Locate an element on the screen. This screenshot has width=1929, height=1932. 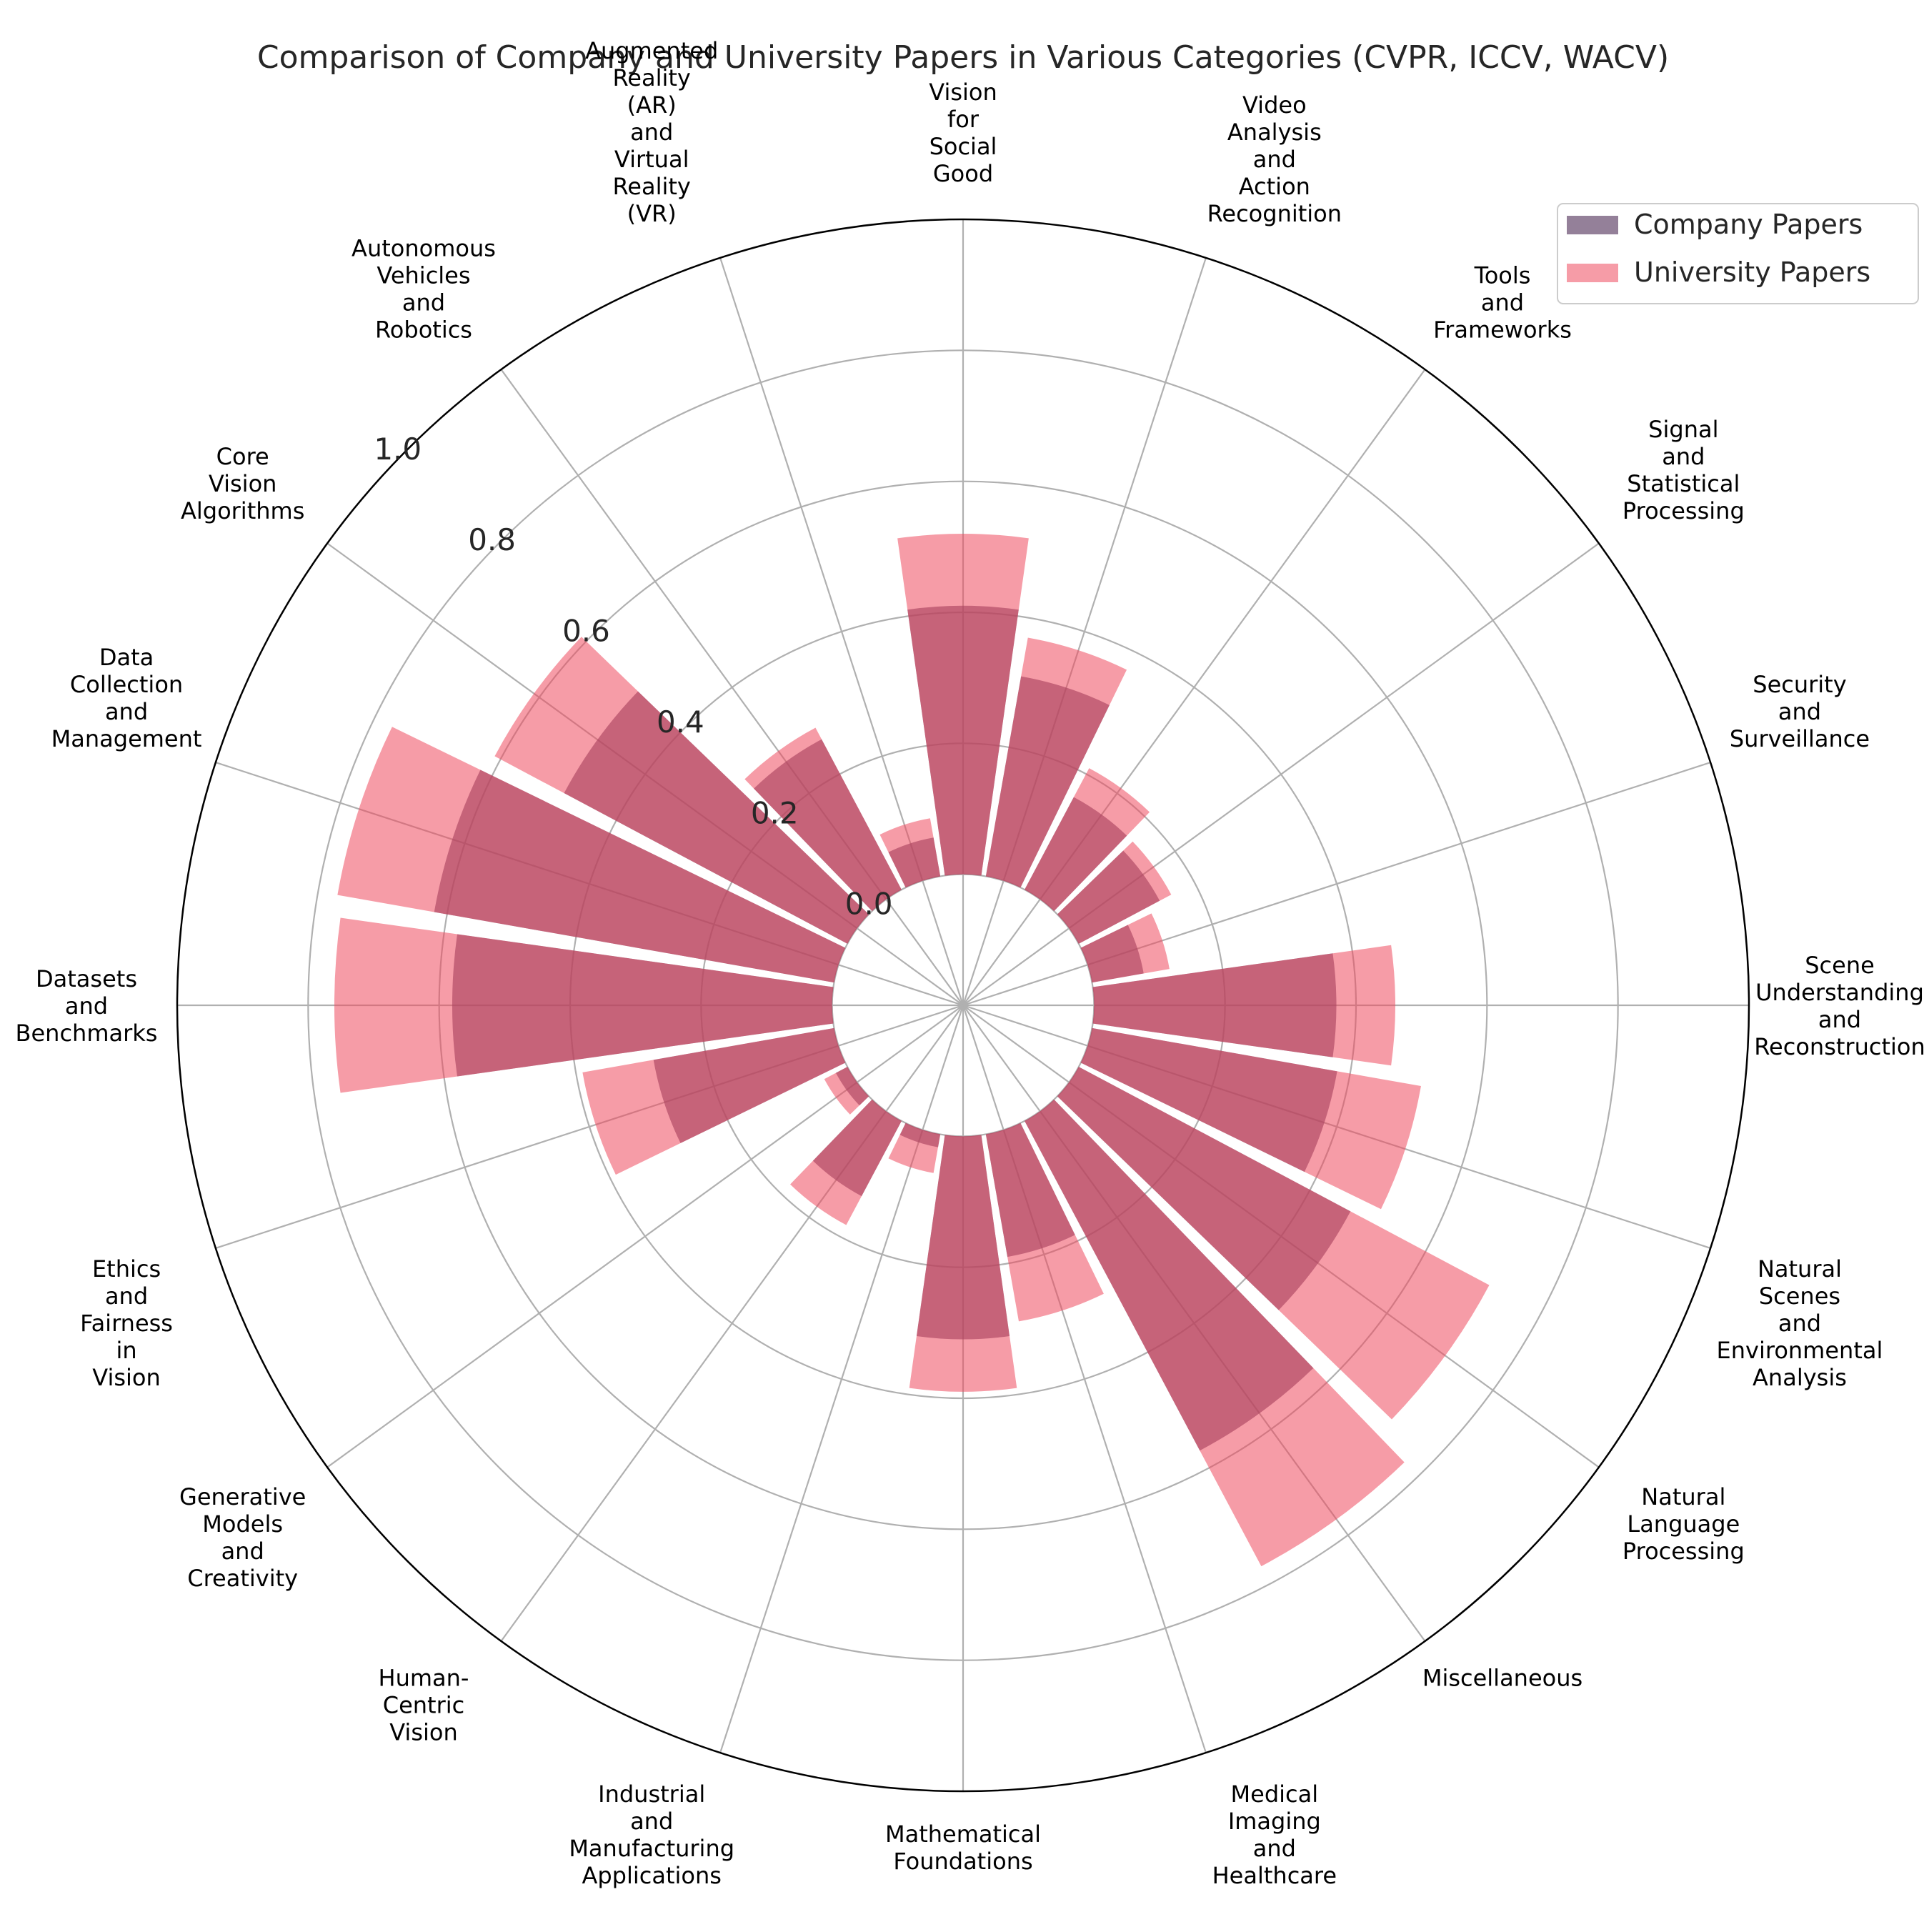
category-label: Core Vision Algorithms is located at coordinates (242, 484).